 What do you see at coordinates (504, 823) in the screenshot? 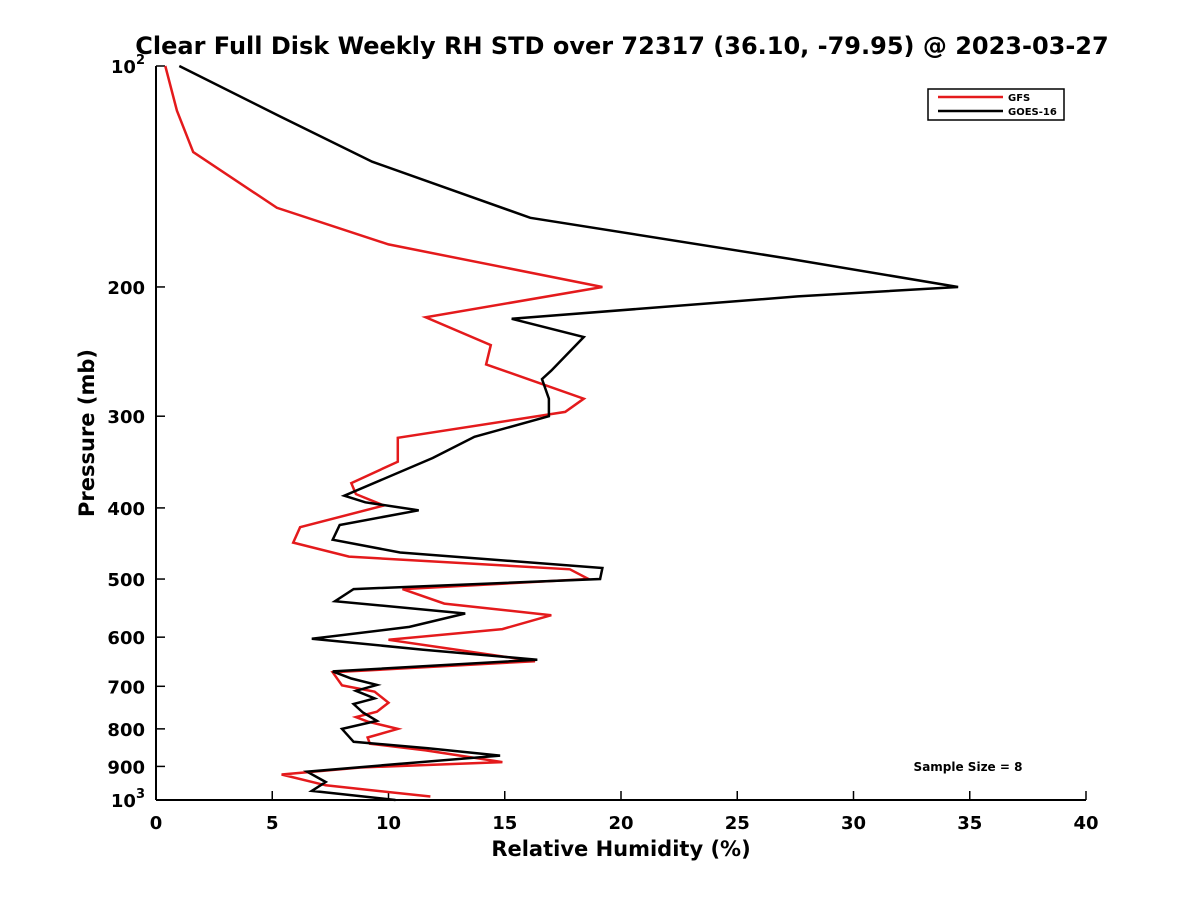
I see `x-tick-label: 15` at bounding box center [504, 823].